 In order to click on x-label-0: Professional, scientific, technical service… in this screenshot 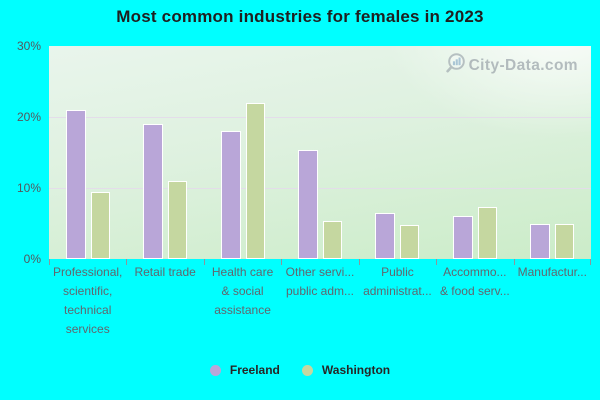, I will do `click(88, 300)`.